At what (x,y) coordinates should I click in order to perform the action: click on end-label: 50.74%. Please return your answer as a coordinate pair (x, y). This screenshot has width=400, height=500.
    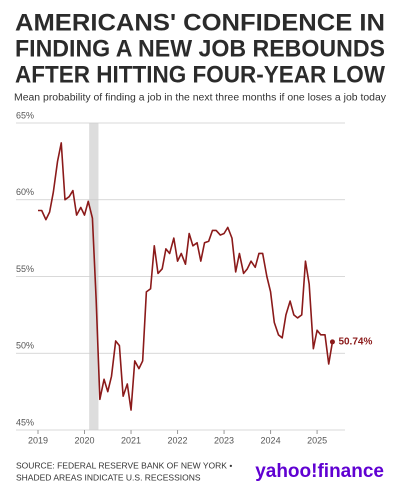
    Looking at the image, I should click on (355, 342).